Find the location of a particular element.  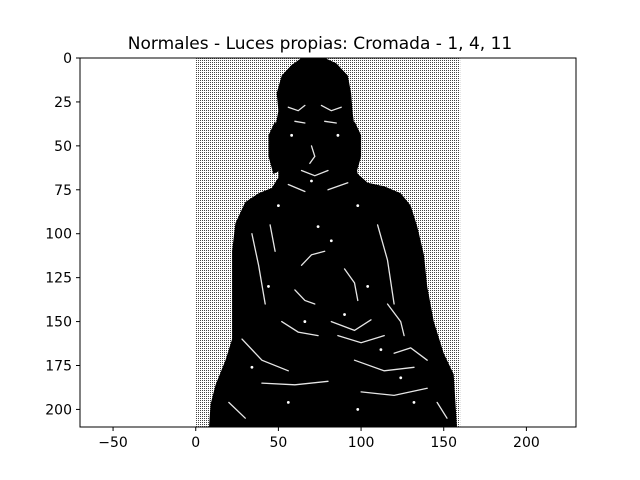

y-tick-label: 175 is located at coordinates (58, 367).